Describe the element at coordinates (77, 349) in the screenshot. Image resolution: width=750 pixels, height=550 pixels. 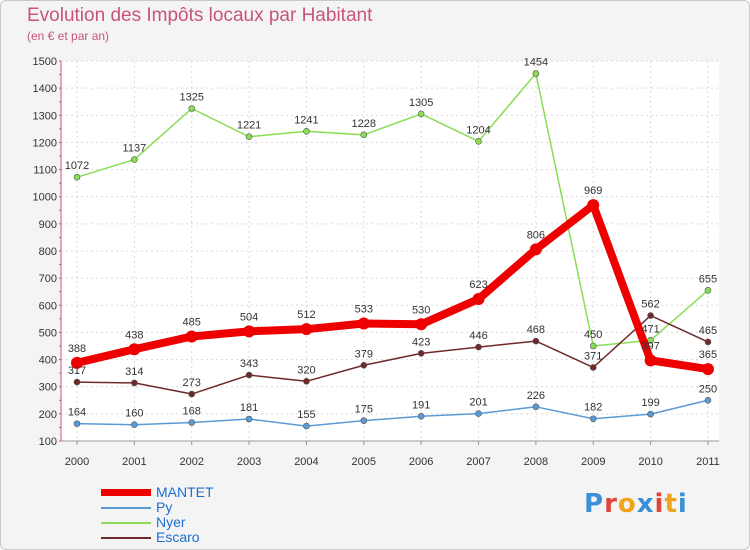
I see `data-label-mantet: 388` at that location.